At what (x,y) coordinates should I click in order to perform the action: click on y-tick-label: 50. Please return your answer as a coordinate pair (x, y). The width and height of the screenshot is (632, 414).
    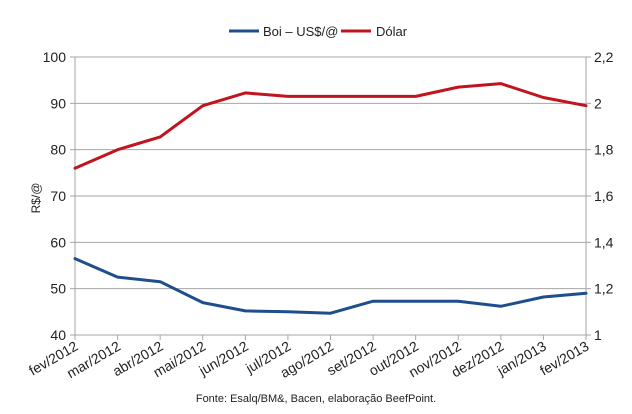
    Looking at the image, I should click on (58, 289).